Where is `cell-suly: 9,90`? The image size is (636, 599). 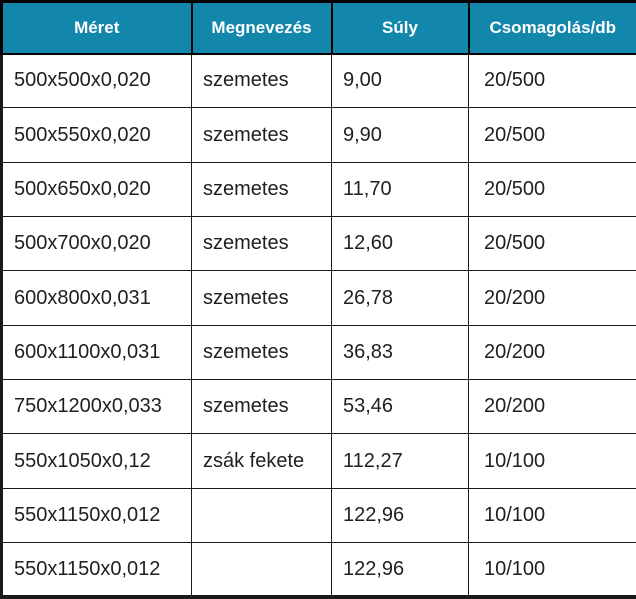 cell-suly: 9,90 is located at coordinates (400, 135).